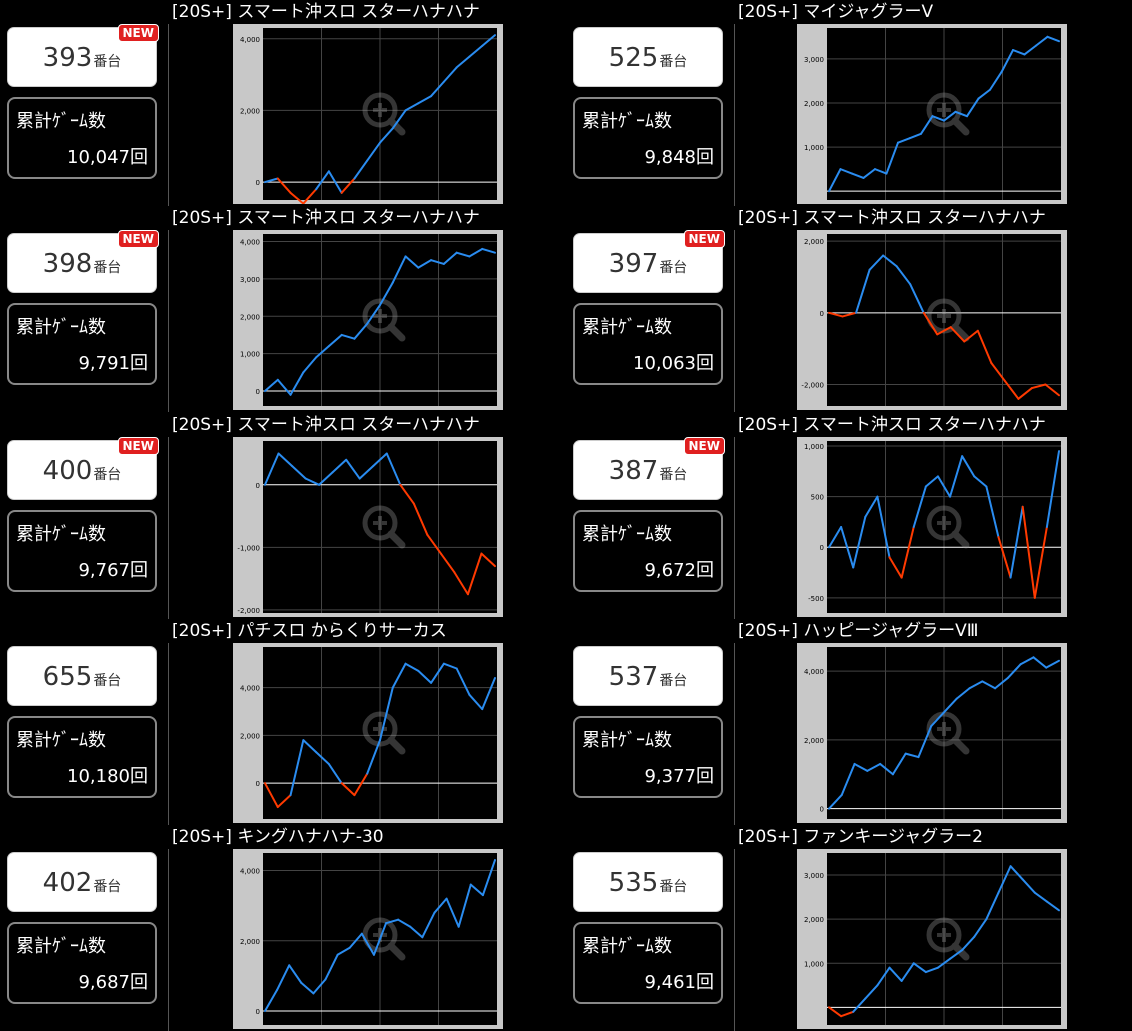 The height and width of the screenshot is (1031, 1132). I want to click on slump-chart: 0 1,000 2,000 3,000 4,000, so click(368, 320).